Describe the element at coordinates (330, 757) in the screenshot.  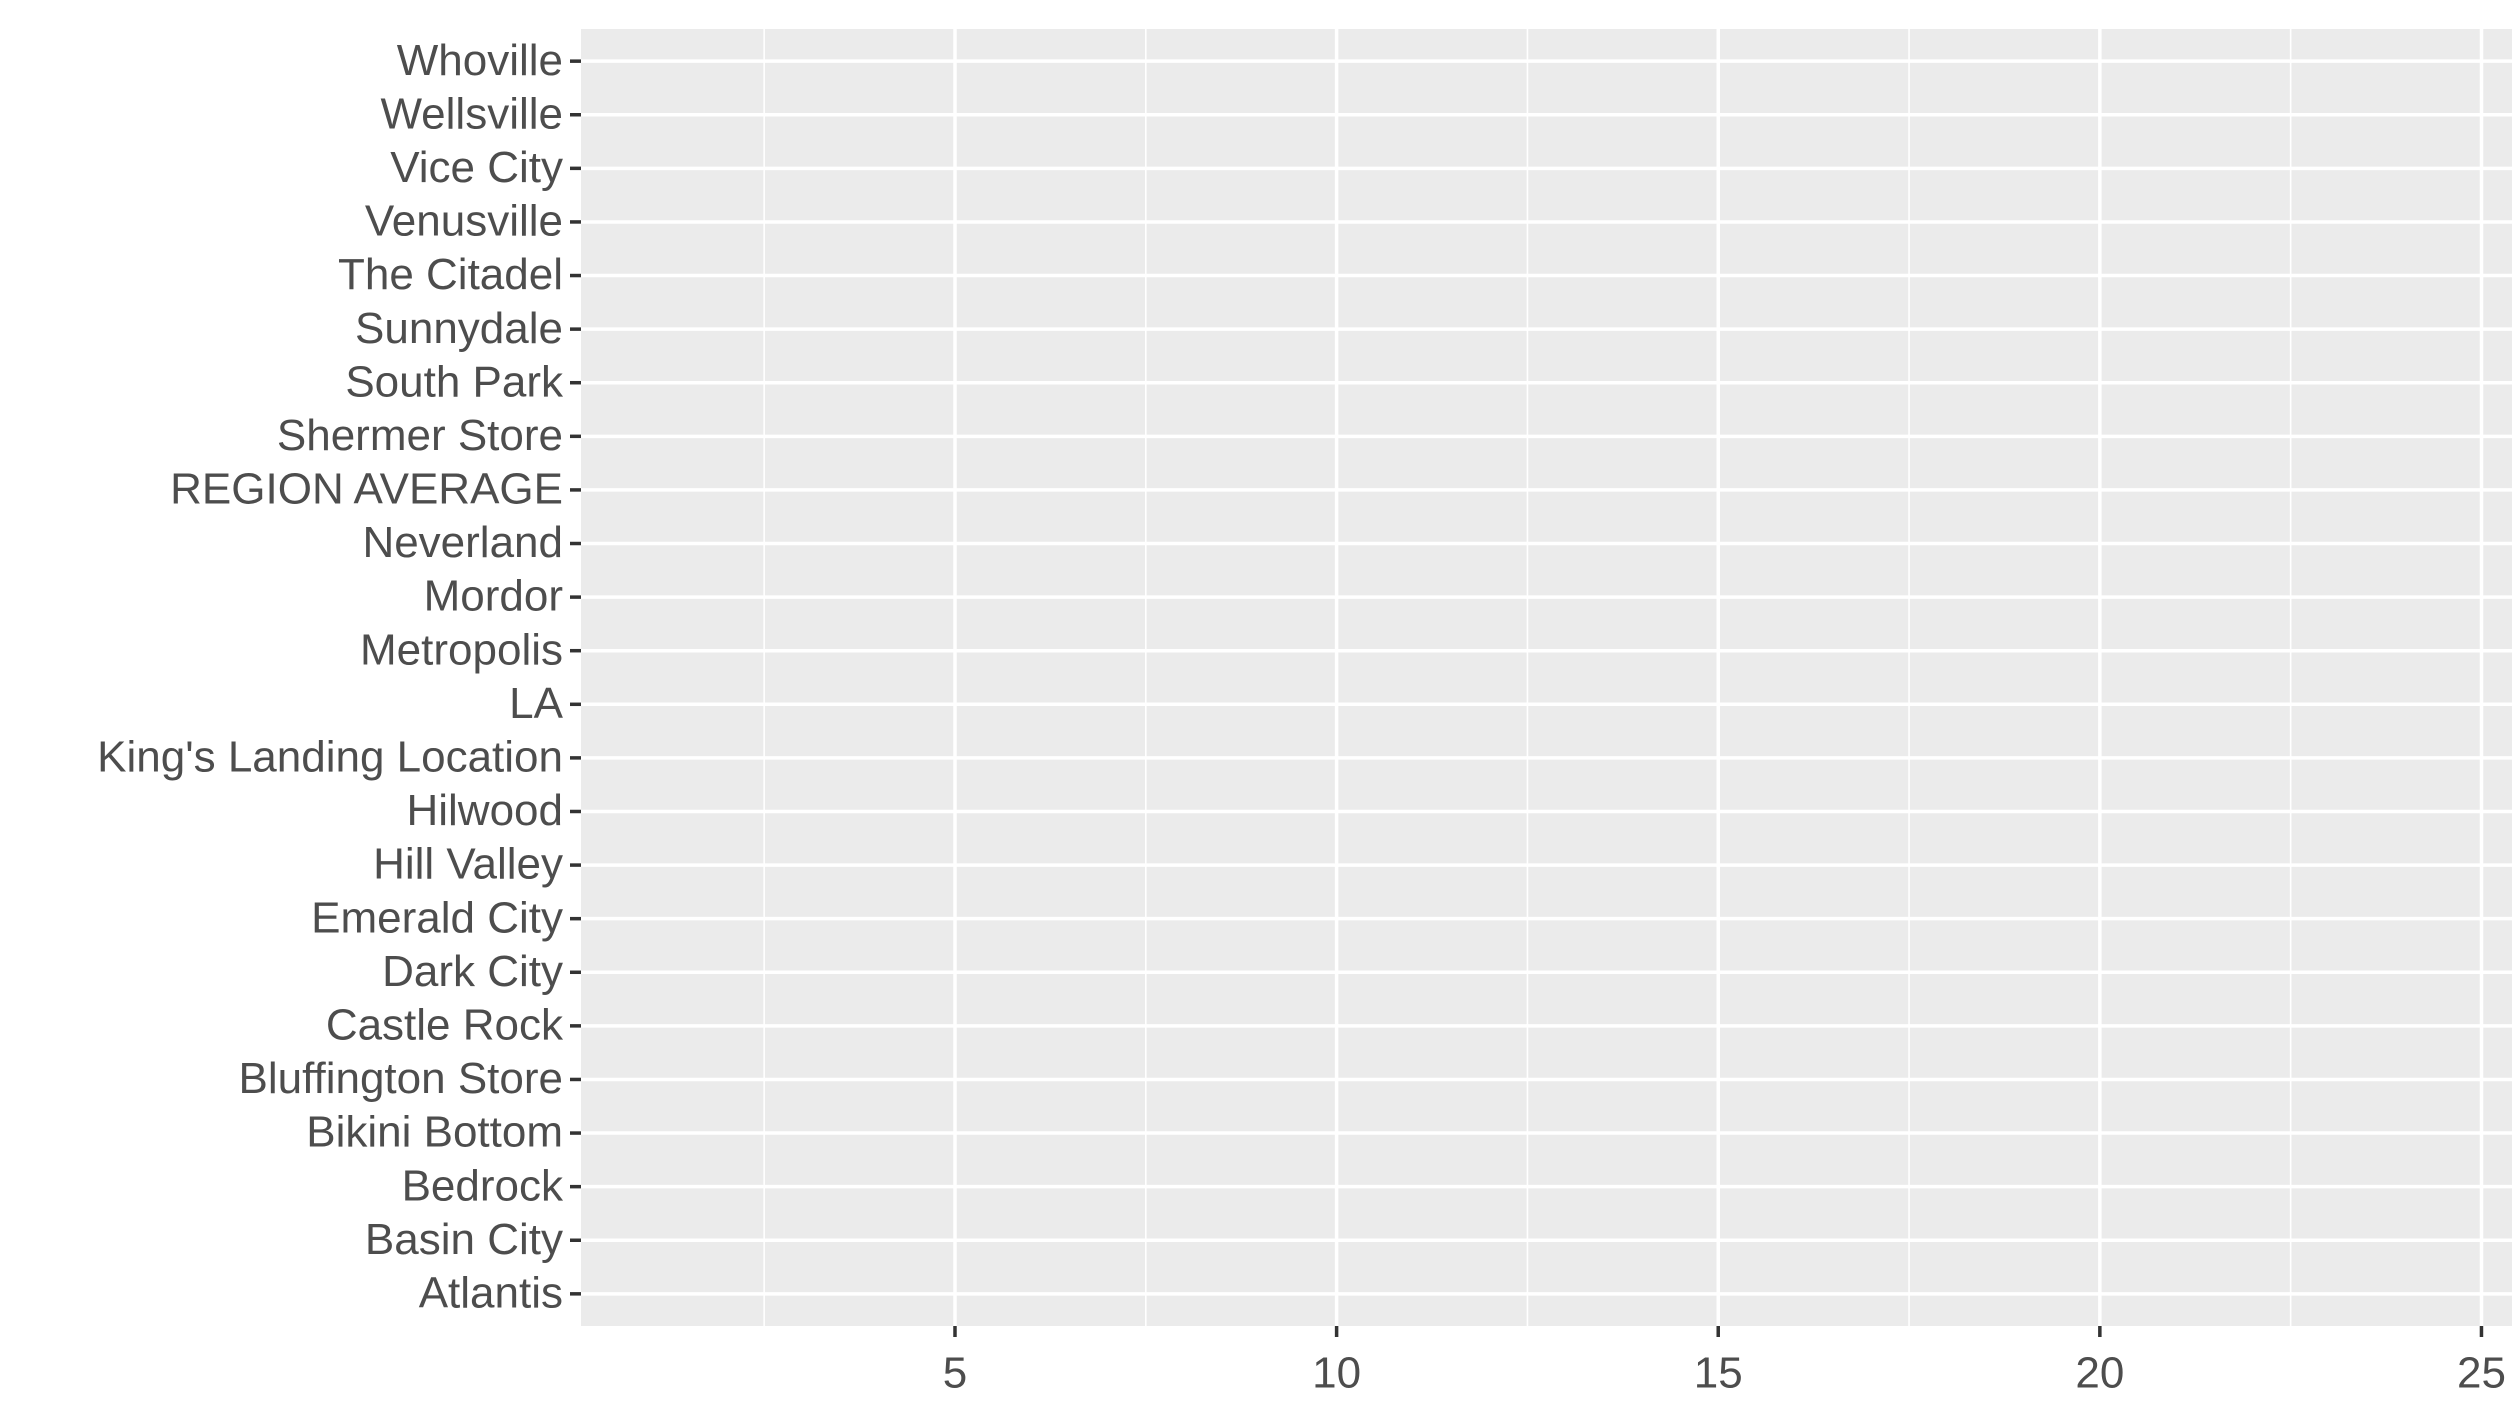
I see `y-tick-label: King's Landing Location` at that location.